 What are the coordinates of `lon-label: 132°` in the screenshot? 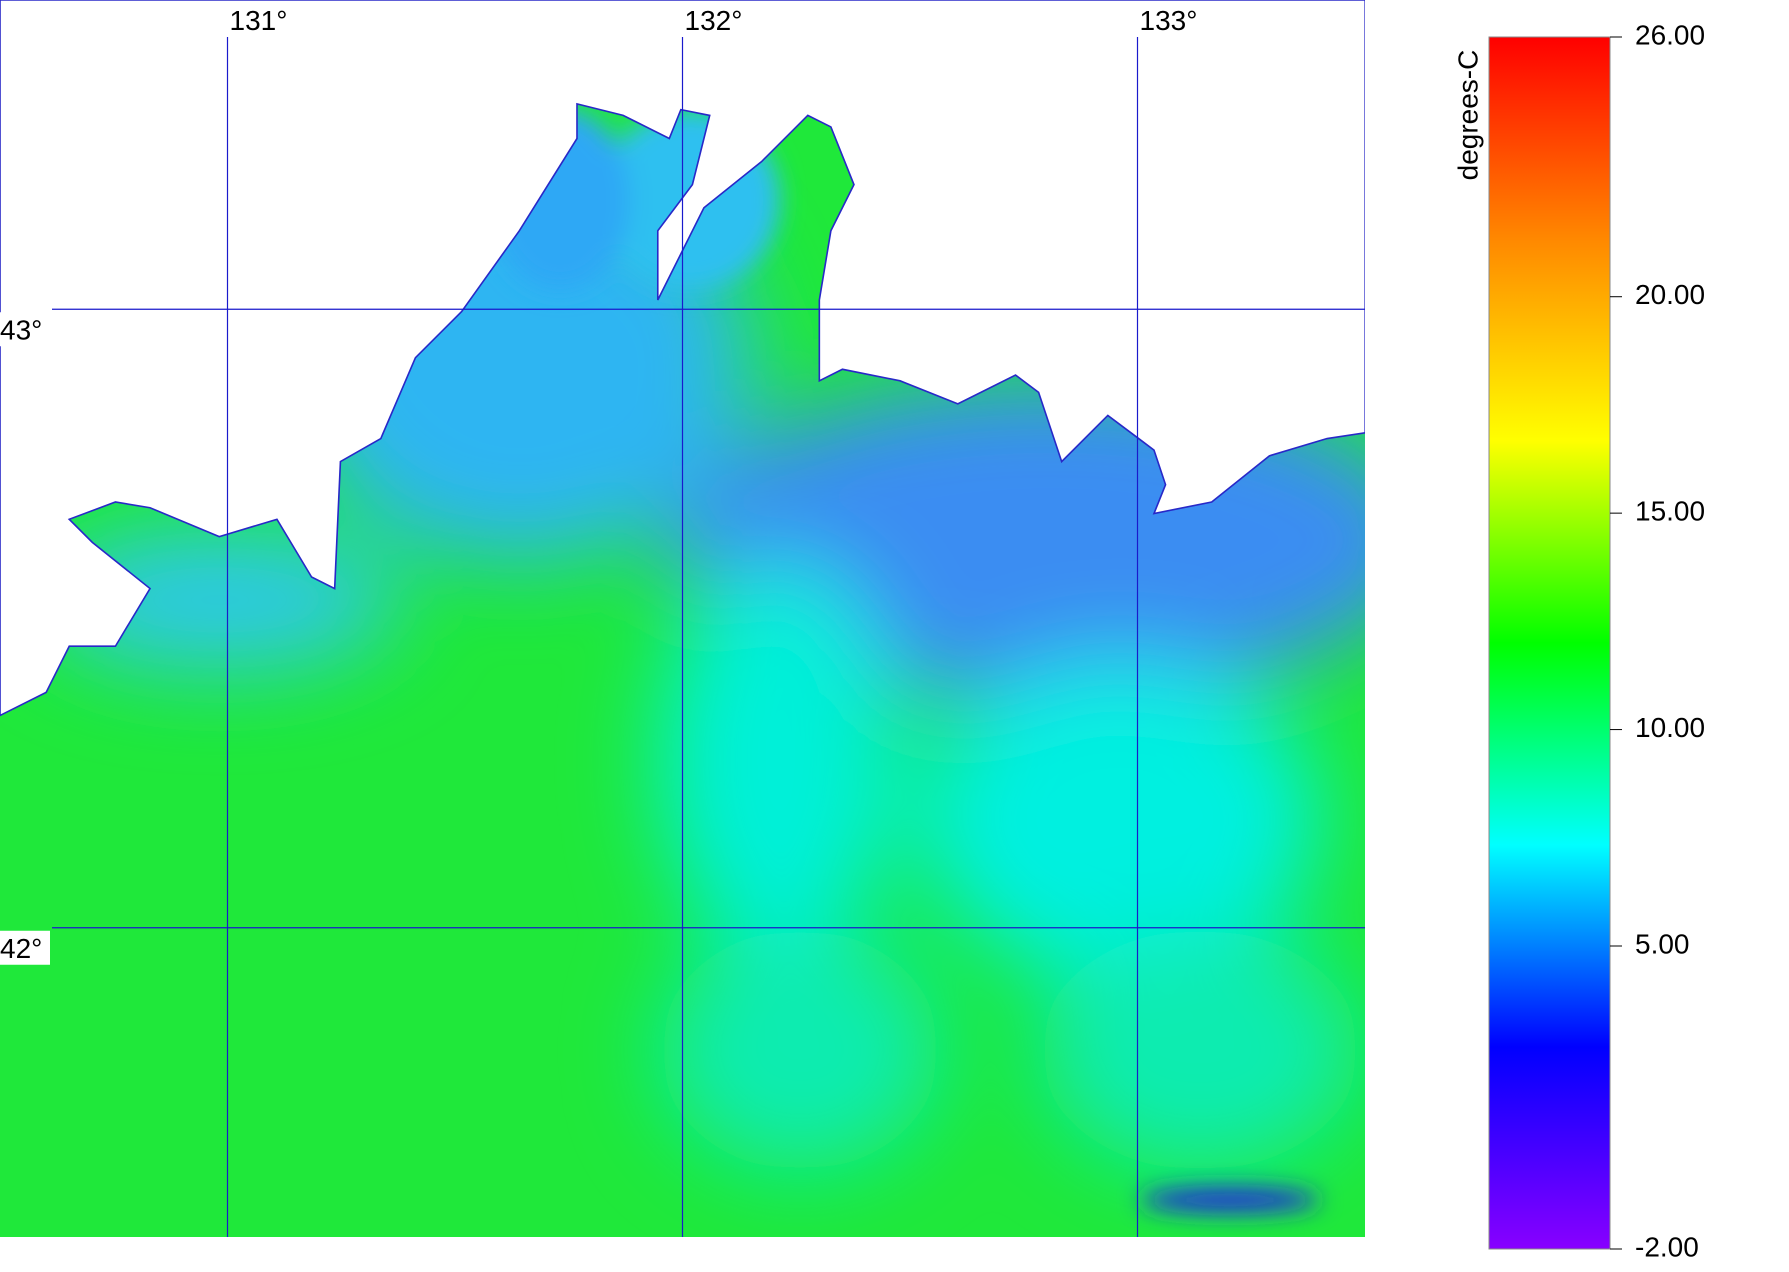 It's located at (714, 20).